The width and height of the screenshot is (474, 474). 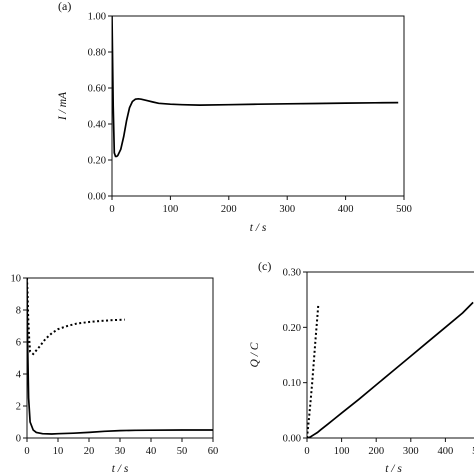 I want to click on y-tick-label: 0.60, so click(x=97, y=89).